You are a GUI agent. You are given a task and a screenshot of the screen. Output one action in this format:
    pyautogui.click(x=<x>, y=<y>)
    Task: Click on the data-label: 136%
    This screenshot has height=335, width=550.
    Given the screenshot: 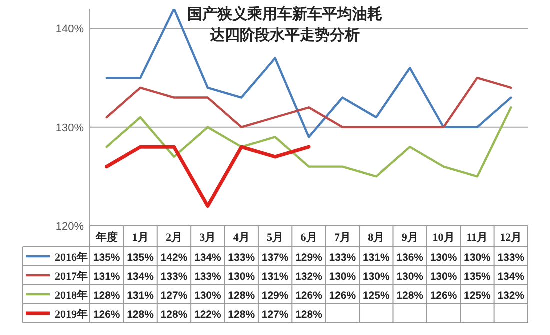 What is the action you would take?
    pyautogui.click(x=410, y=258)
    